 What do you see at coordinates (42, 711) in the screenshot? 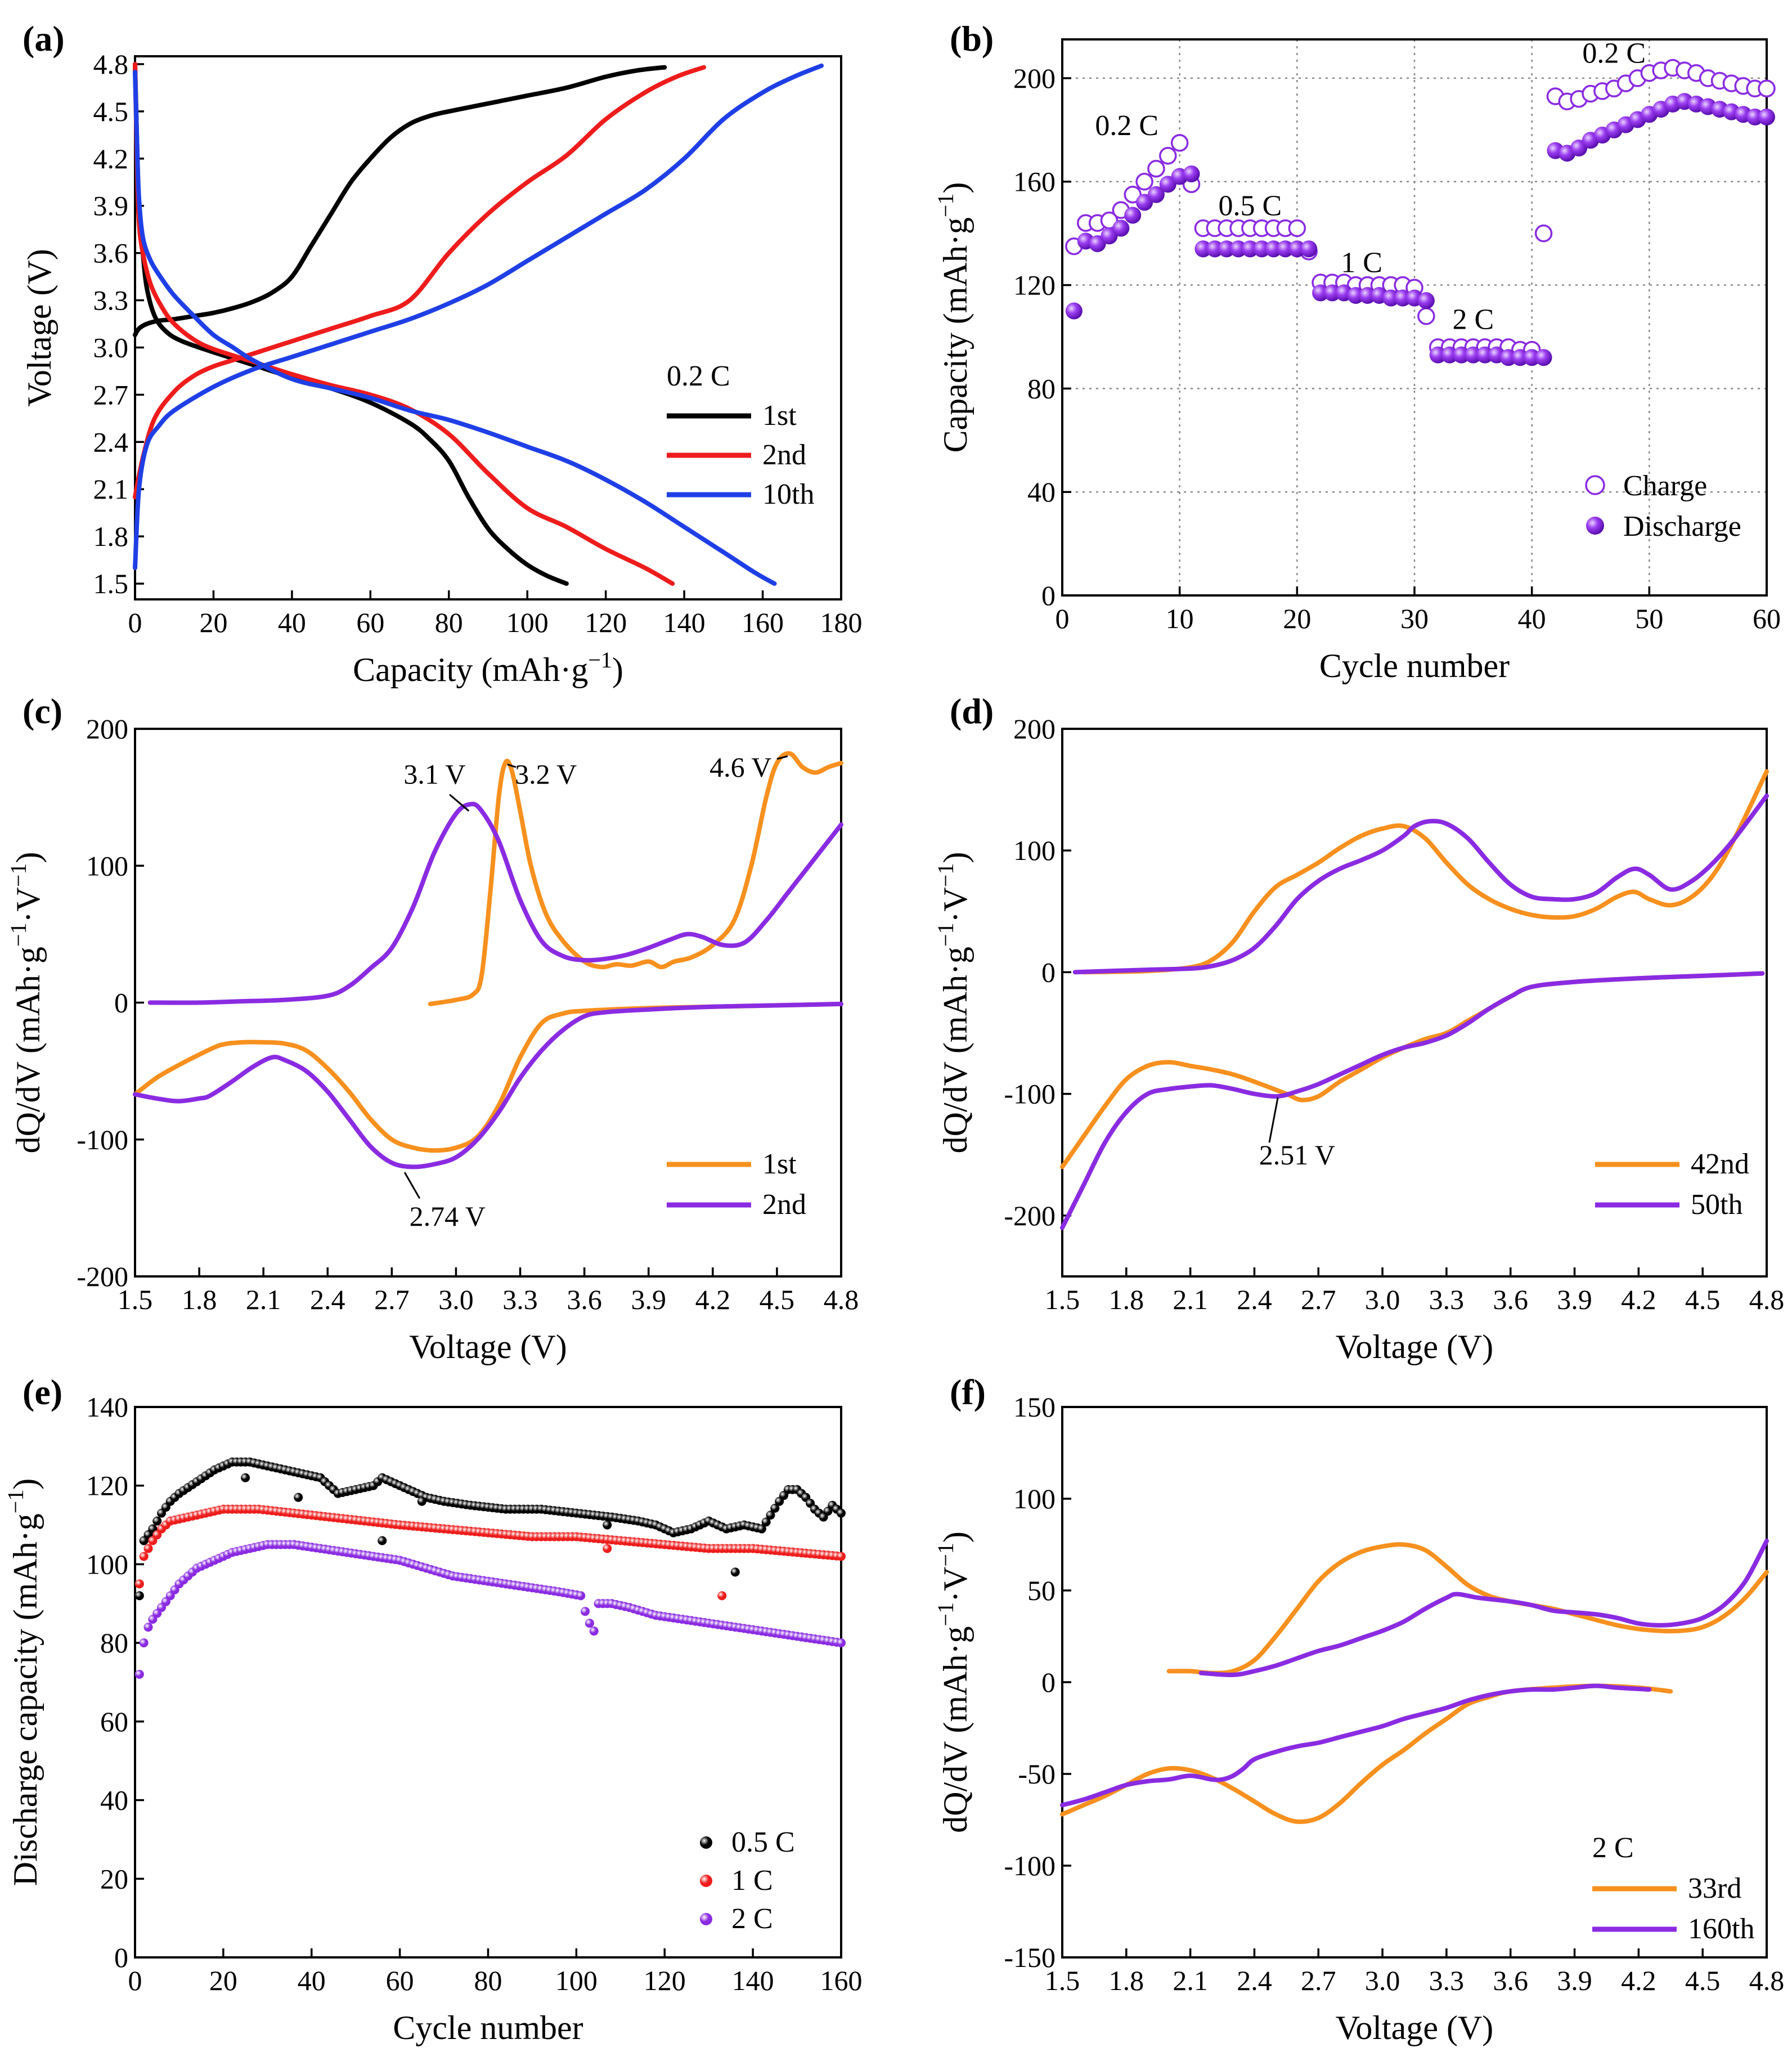
I see `panel-label: (c)` at bounding box center [42, 711].